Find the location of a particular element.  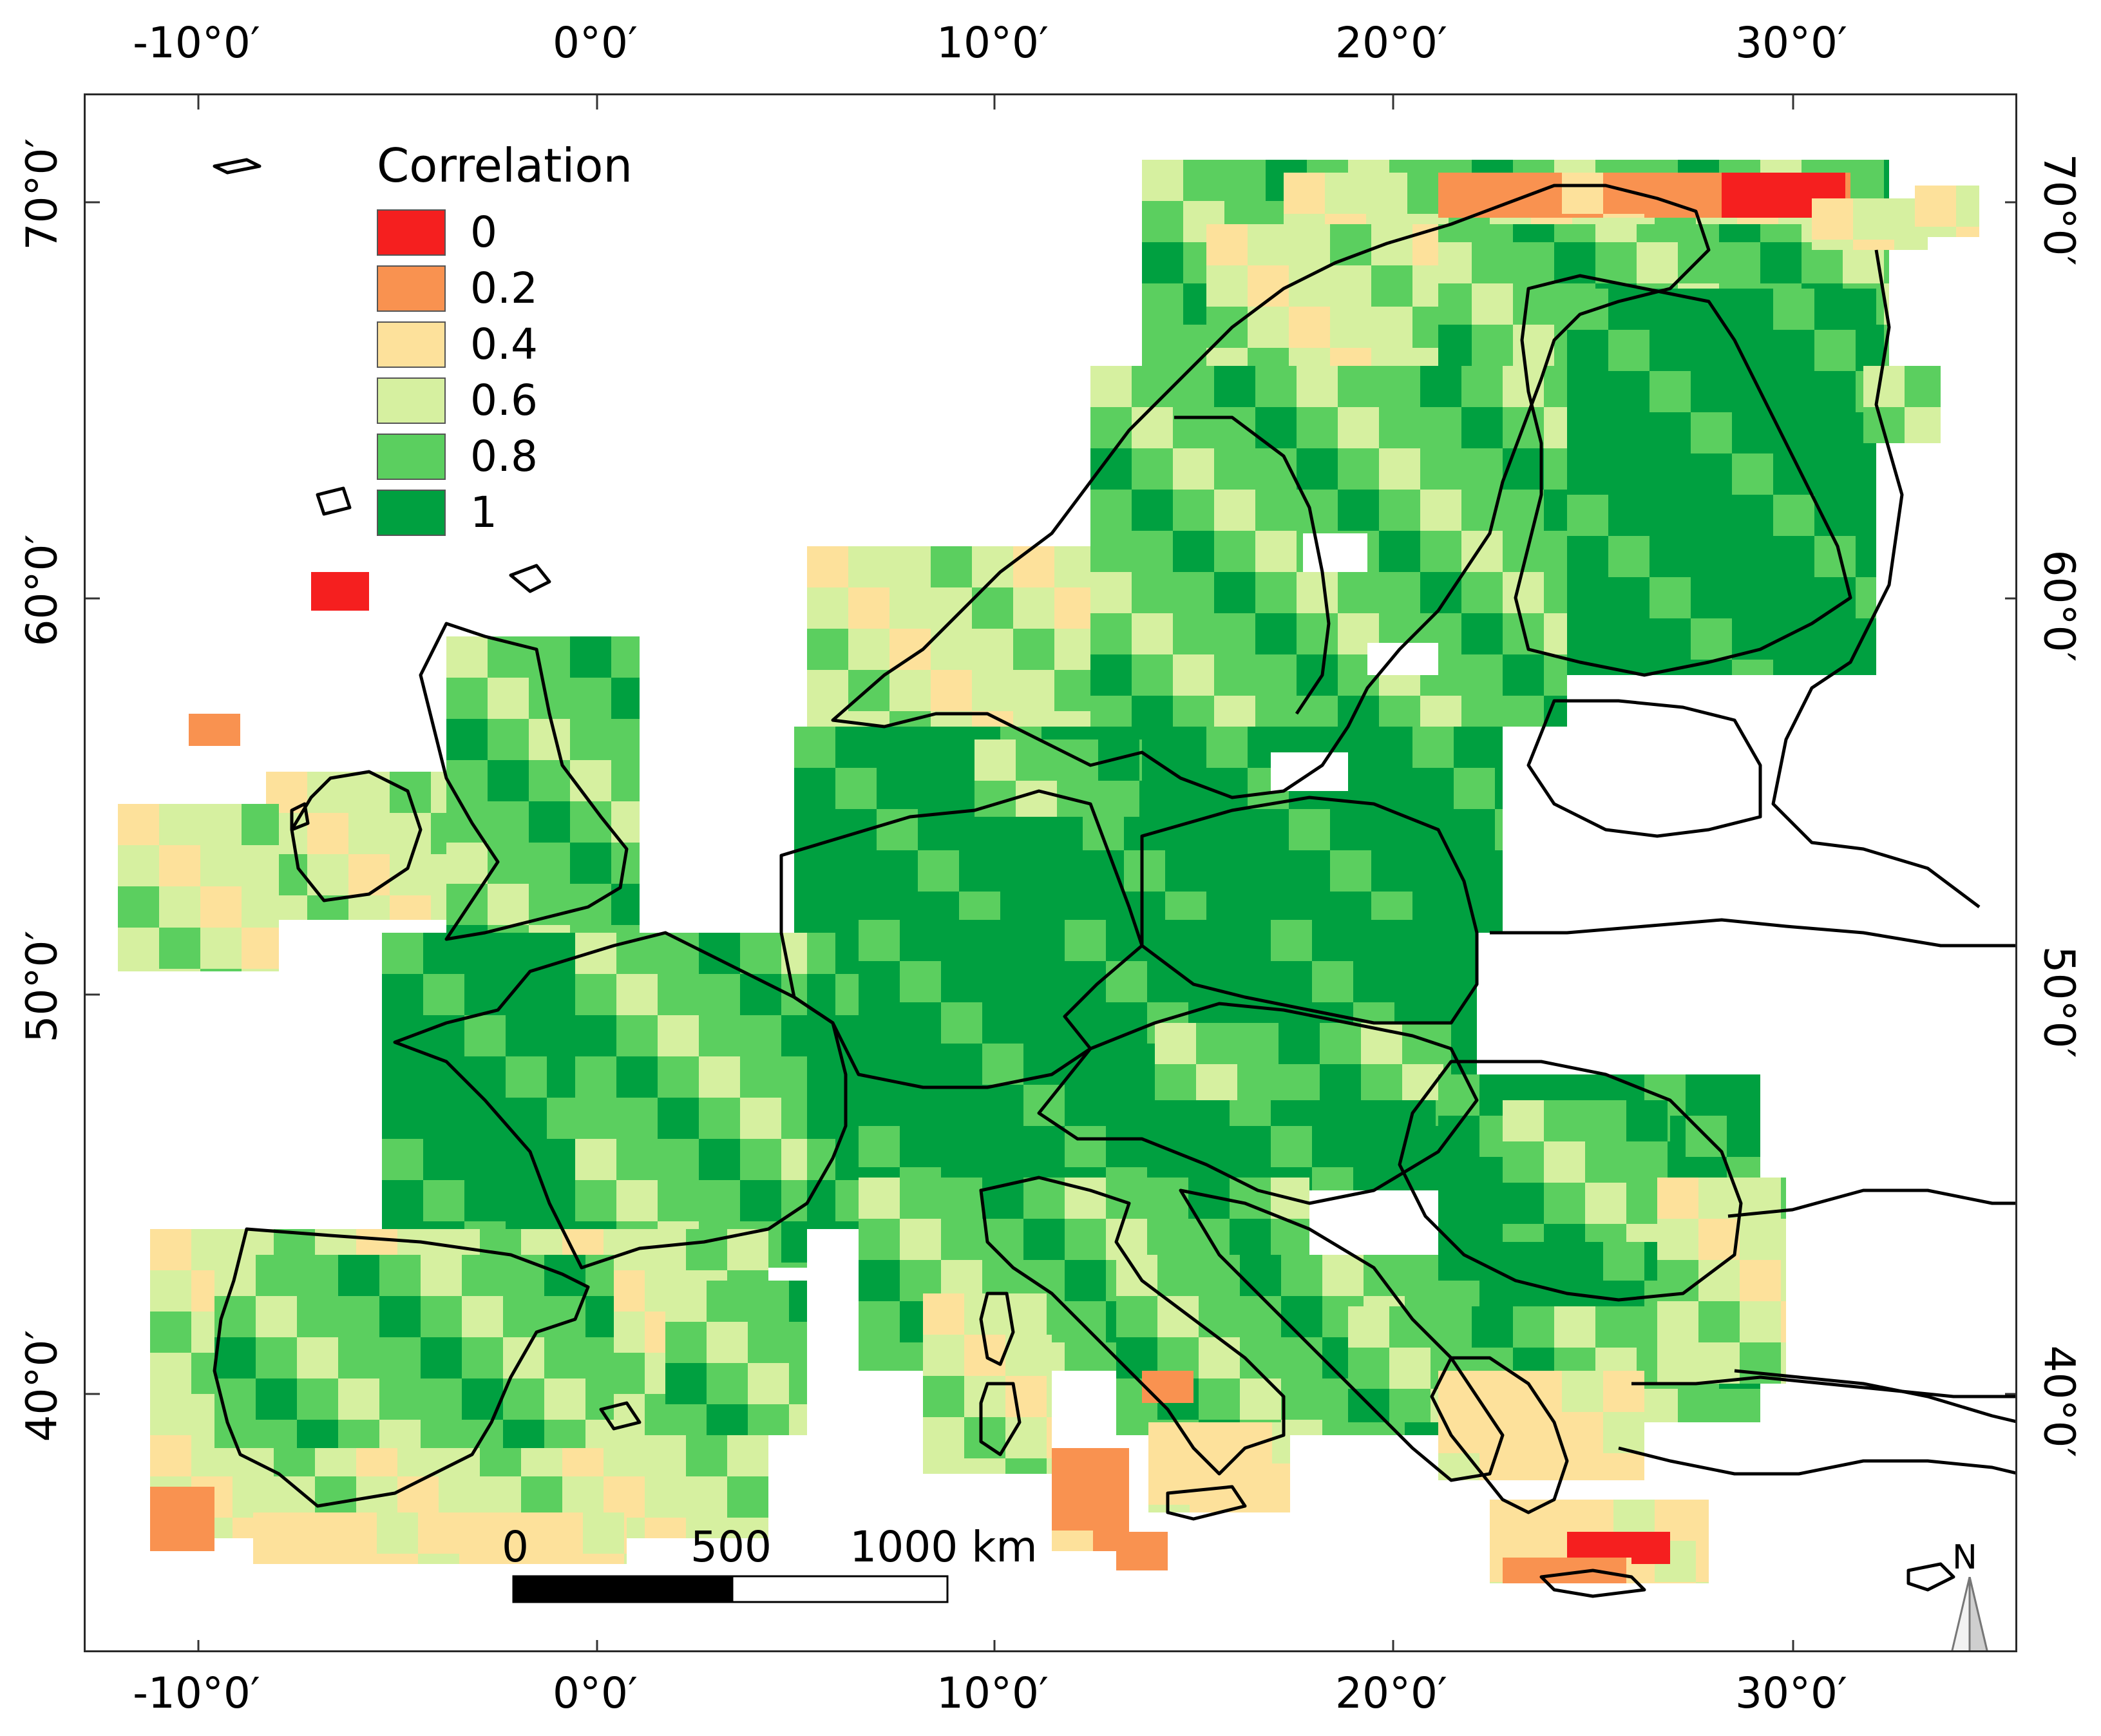

scale-label-0: 0 is located at coordinates (515, 1547).